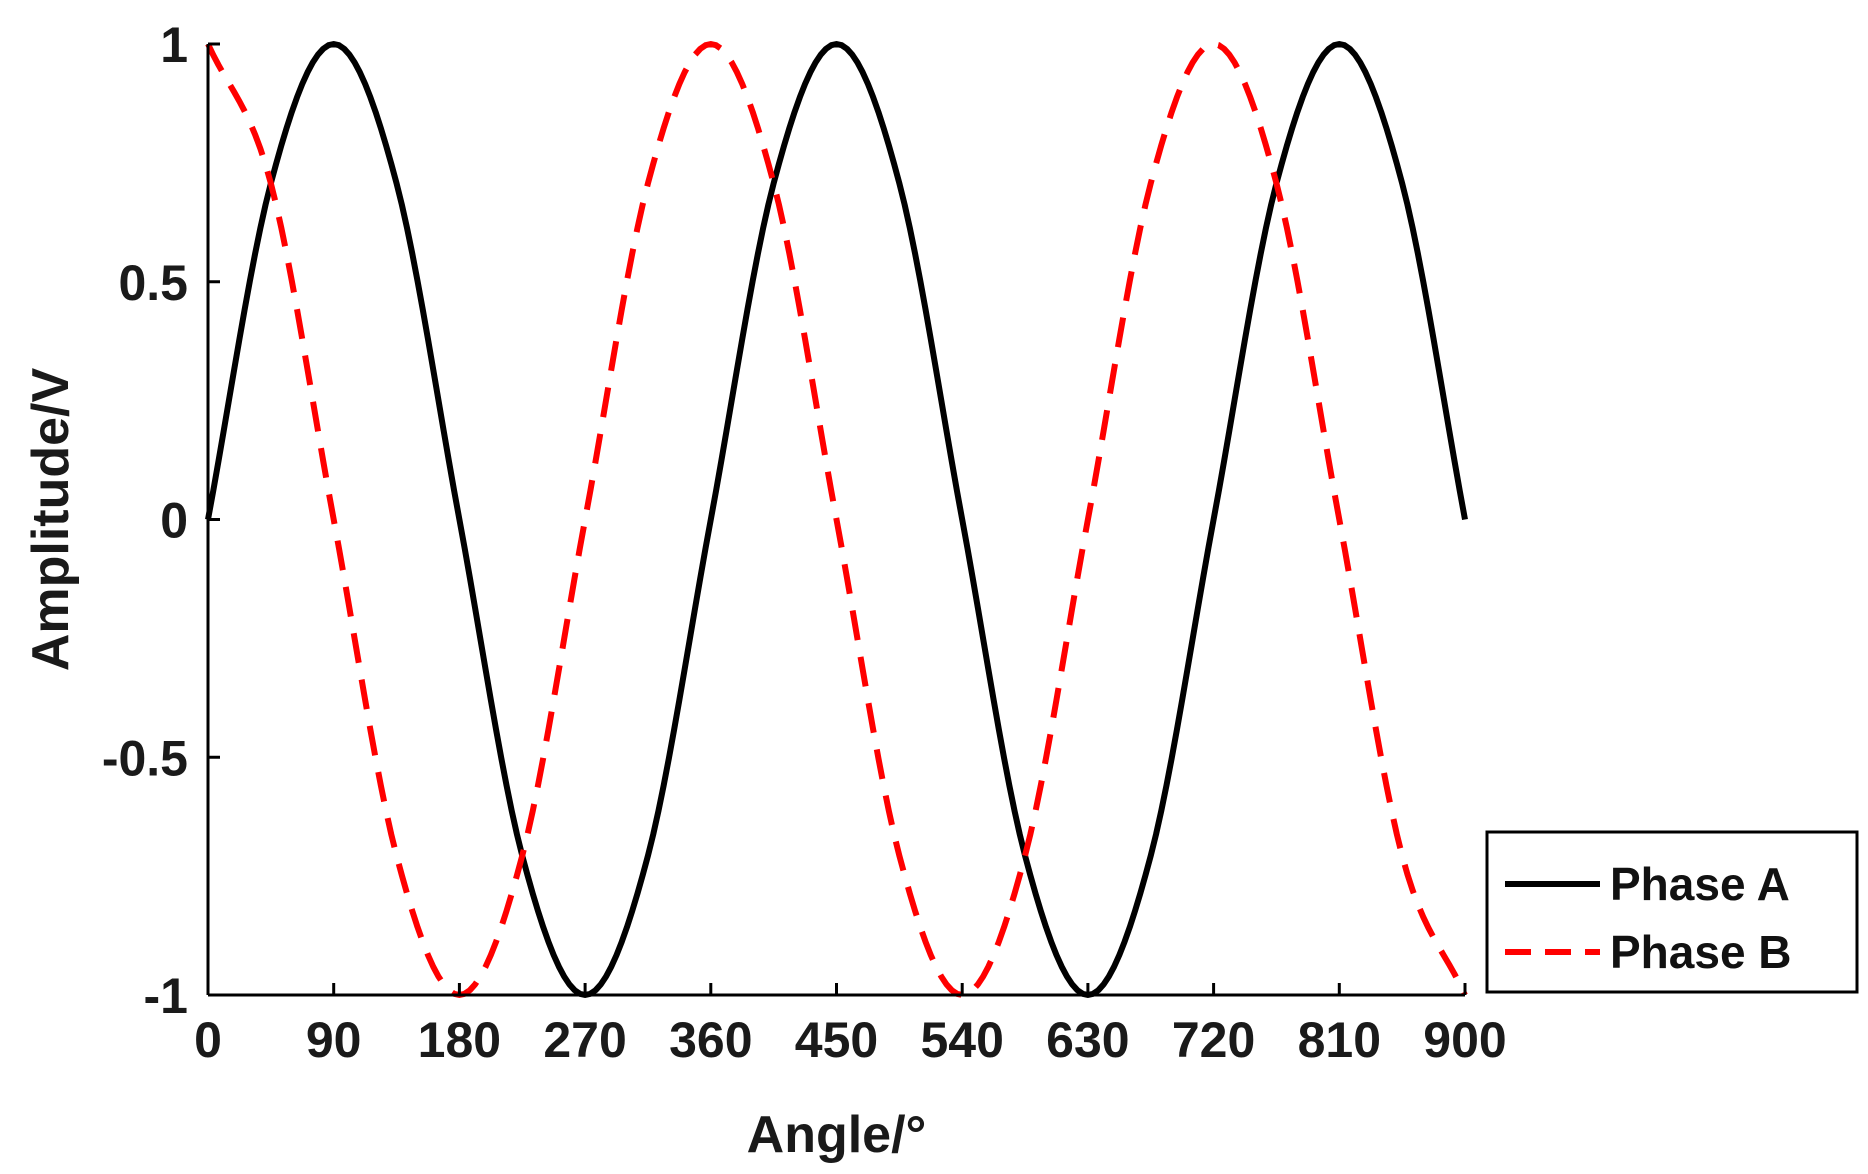 The width and height of the screenshot is (1868, 1174). I want to click on x-tick-label: 450, so click(836, 1040).